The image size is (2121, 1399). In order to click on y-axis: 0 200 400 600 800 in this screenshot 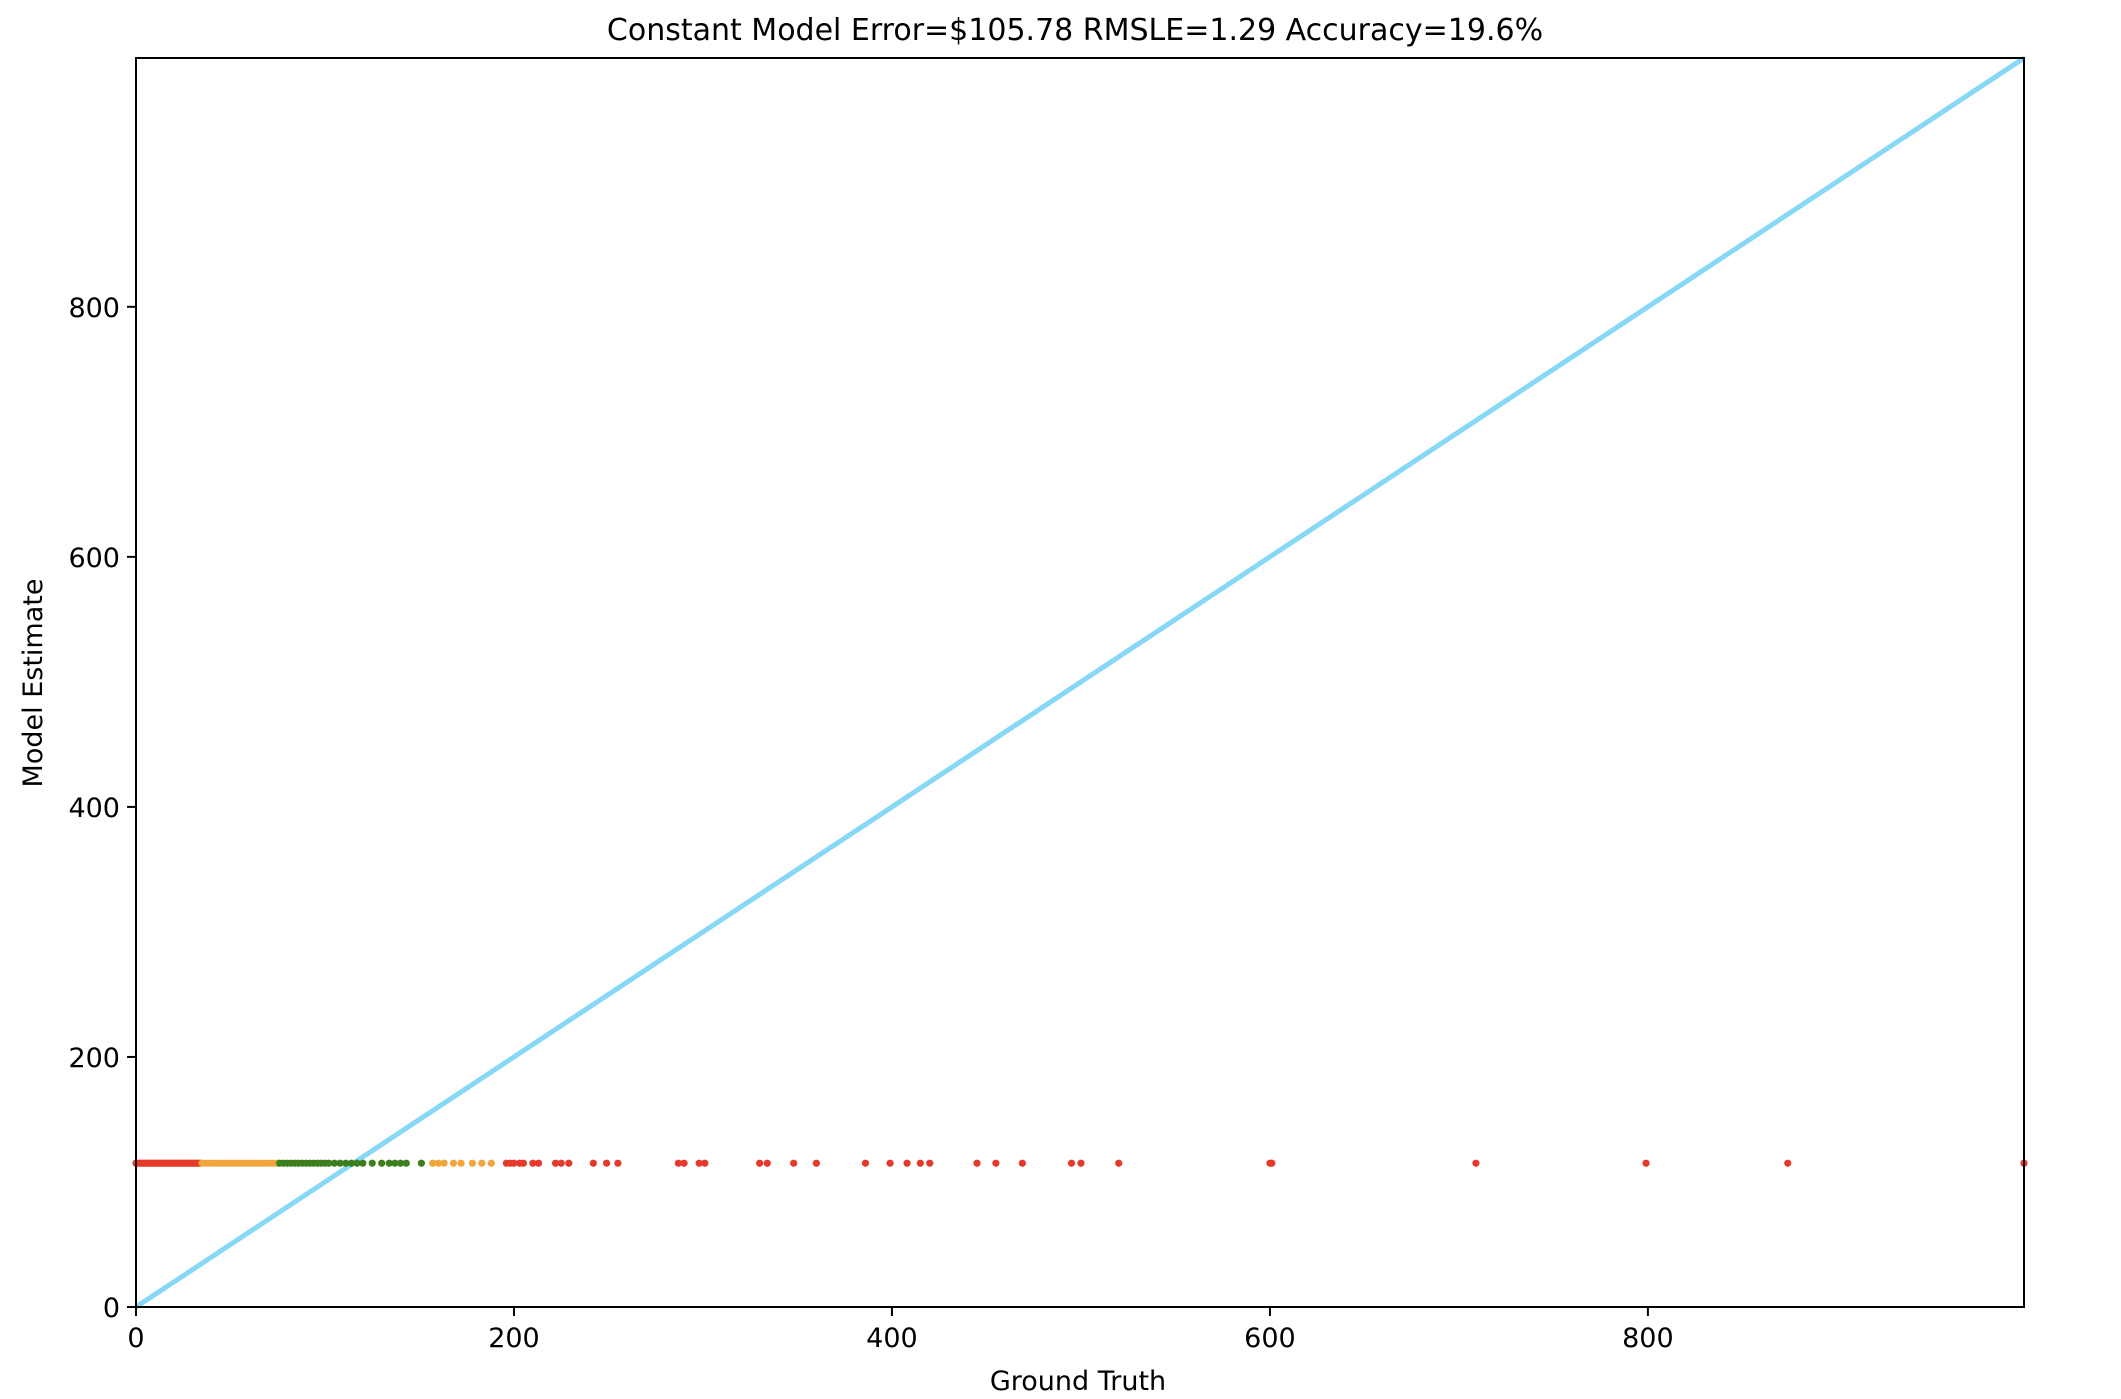, I will do `click(102, 808)`.